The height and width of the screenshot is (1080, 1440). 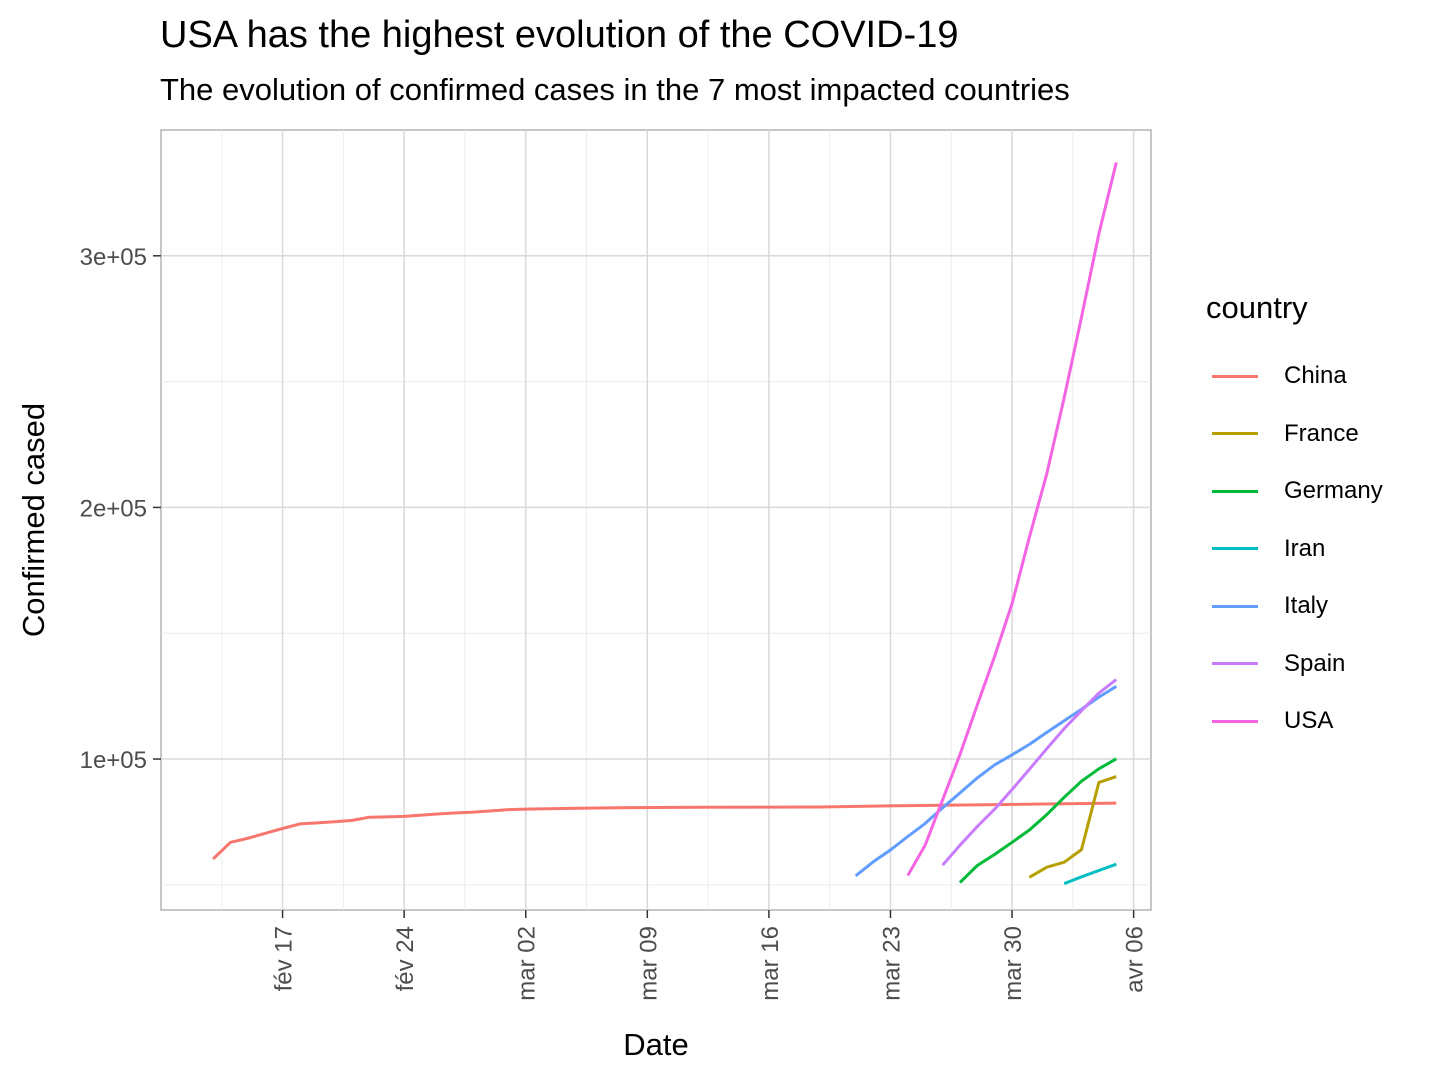 I want to click on series-line-italy, so click(x=986, y=781).